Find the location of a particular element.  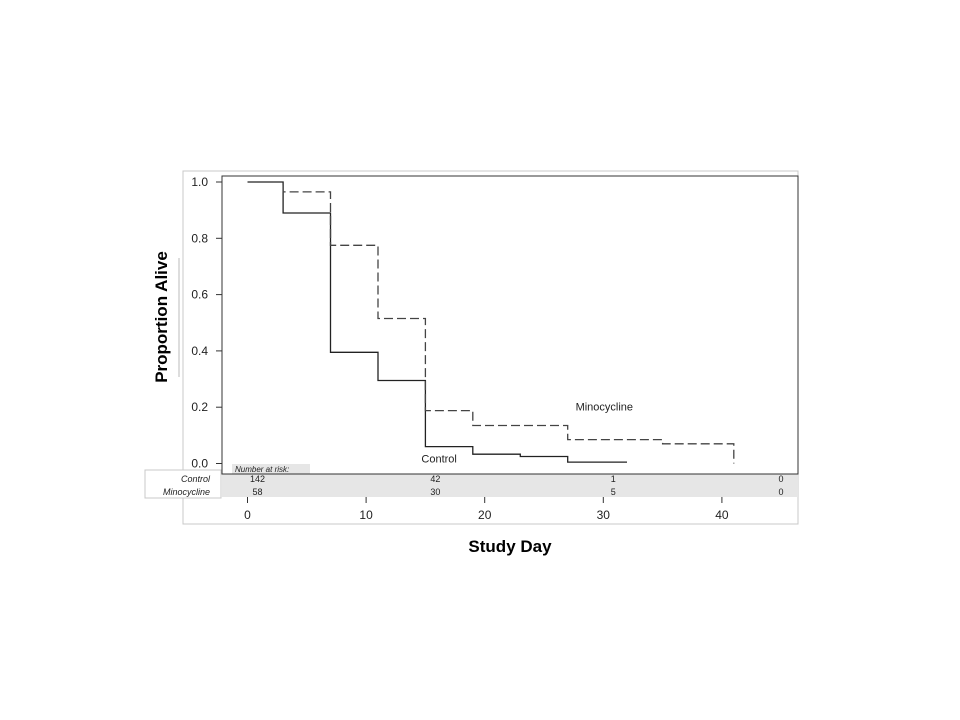

risk-count: 5 is located at coordinates (613, 492).